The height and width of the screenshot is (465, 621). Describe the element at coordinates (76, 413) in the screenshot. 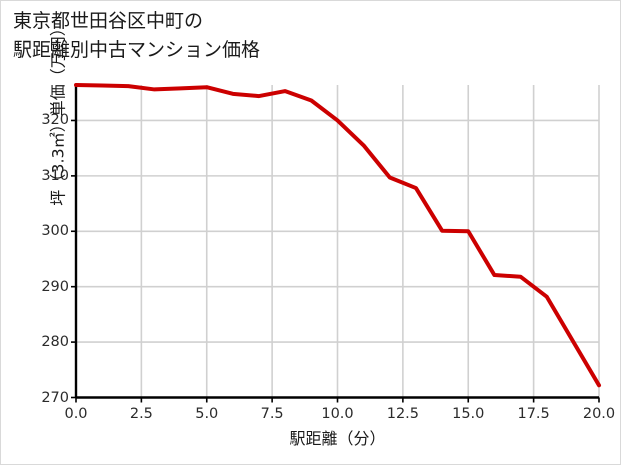

I see `x-tick-label: 0.0` at that location.